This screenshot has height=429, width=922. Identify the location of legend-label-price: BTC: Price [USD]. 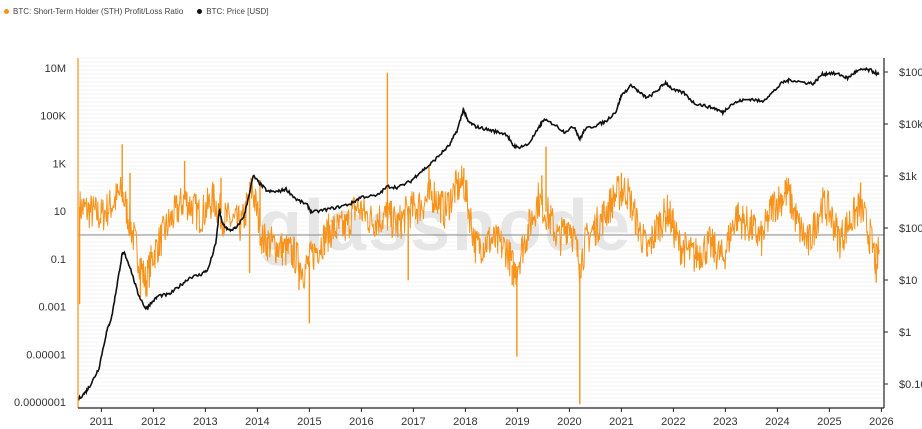
(237, 11).